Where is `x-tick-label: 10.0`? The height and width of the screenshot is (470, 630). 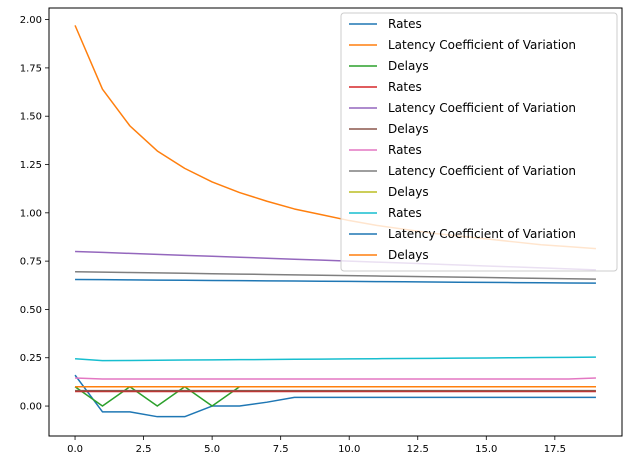 x-tick-label: 10.0 is located at coordinates (349, 449).